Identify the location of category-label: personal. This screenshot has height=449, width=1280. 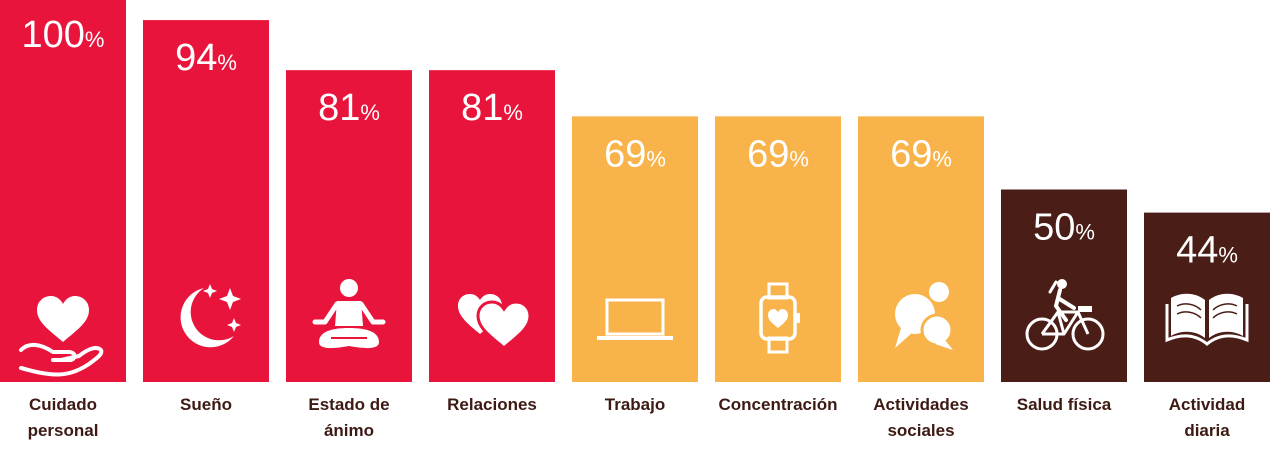
(63, 430).